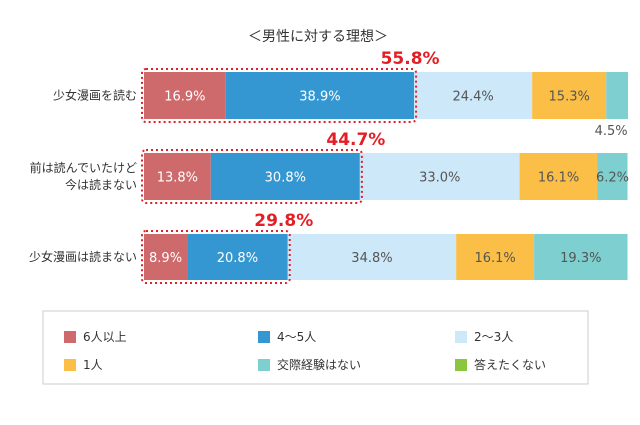 The height and width of the screenshot is (425, 640). I want to click on data-label: 24.4%, so click(472, 97).